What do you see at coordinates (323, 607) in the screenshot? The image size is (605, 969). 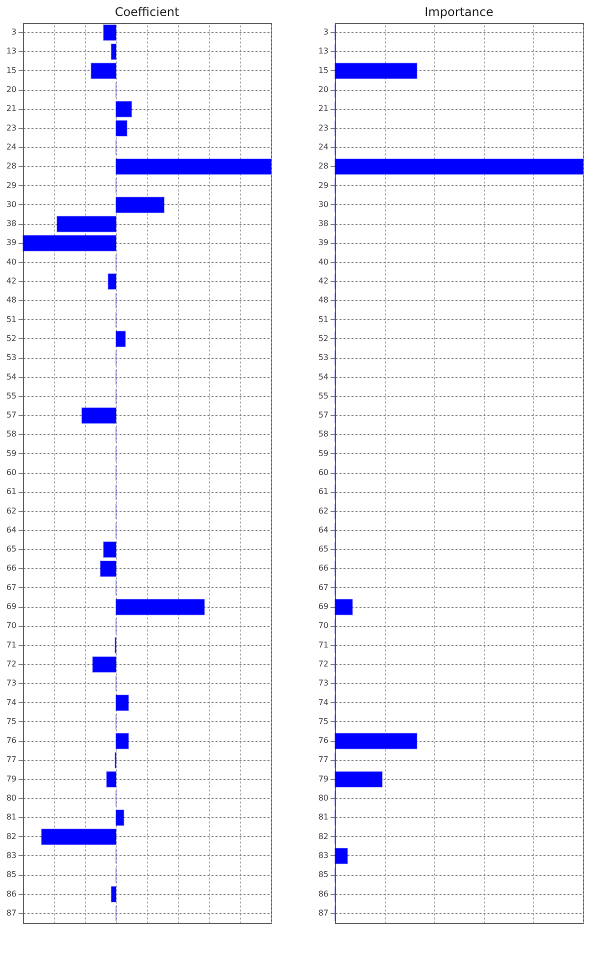 I see `y-tick-label: 69` at bounding box center [323, 607].